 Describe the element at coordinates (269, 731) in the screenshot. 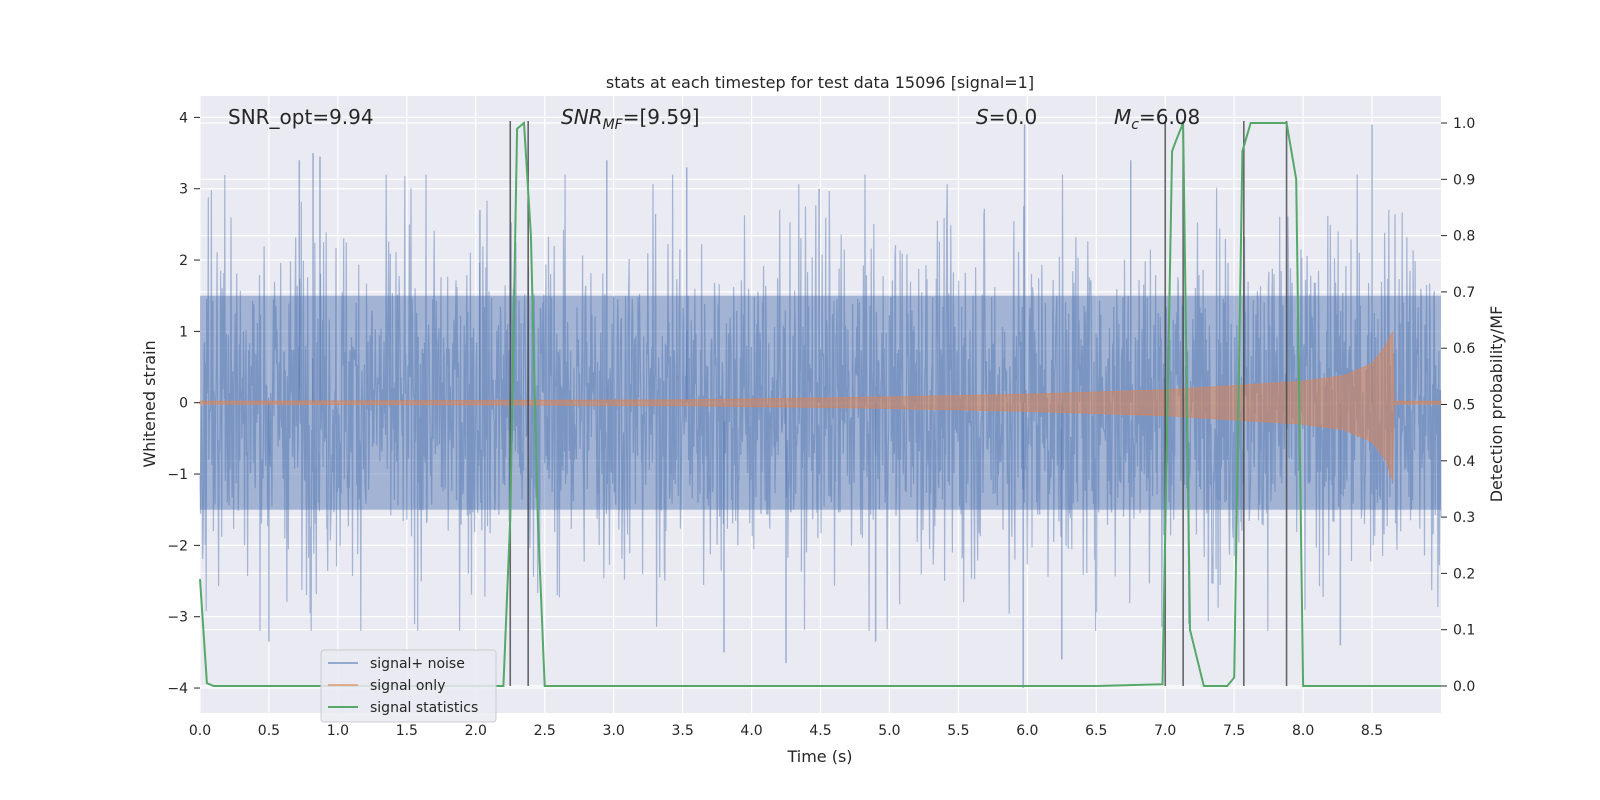

I see `x-tick-label: 0.5` at that location.